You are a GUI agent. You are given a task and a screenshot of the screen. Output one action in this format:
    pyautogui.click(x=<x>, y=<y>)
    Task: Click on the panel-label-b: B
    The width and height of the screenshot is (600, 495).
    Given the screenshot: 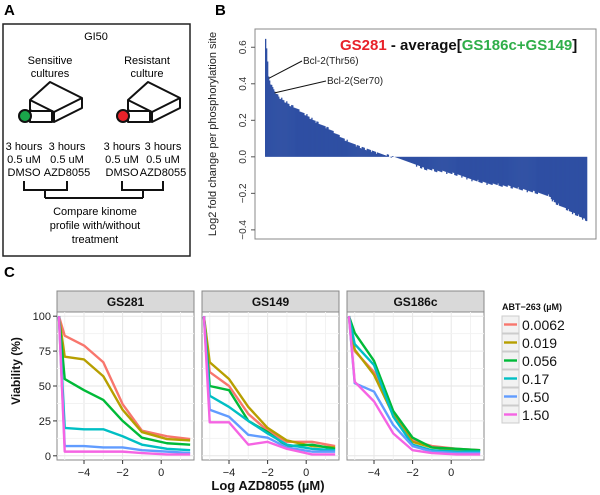 What is the action you would take?
    pyautogui.click(x=220, y=10)
    